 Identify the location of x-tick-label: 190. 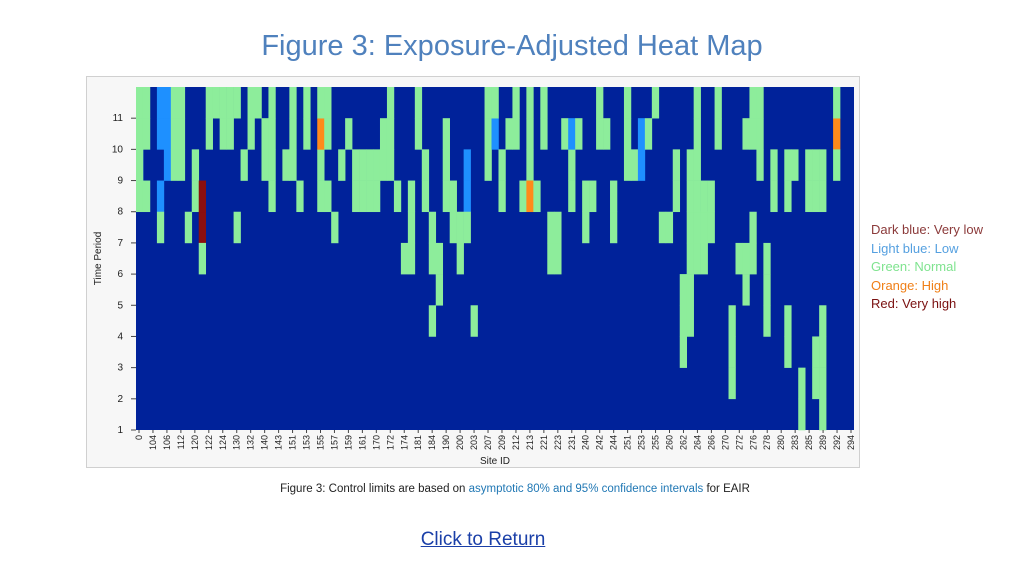
(446, 442).